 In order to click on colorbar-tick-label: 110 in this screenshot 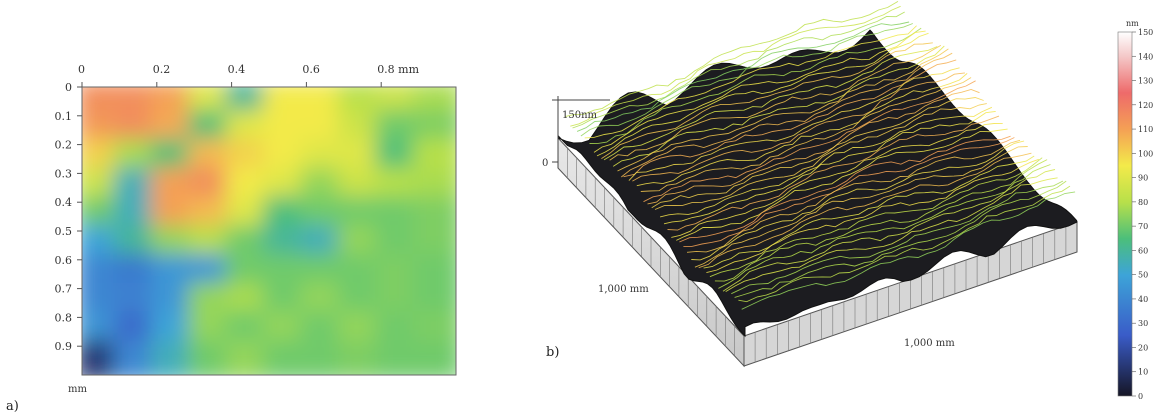, I will do `click(1145, 129)`.